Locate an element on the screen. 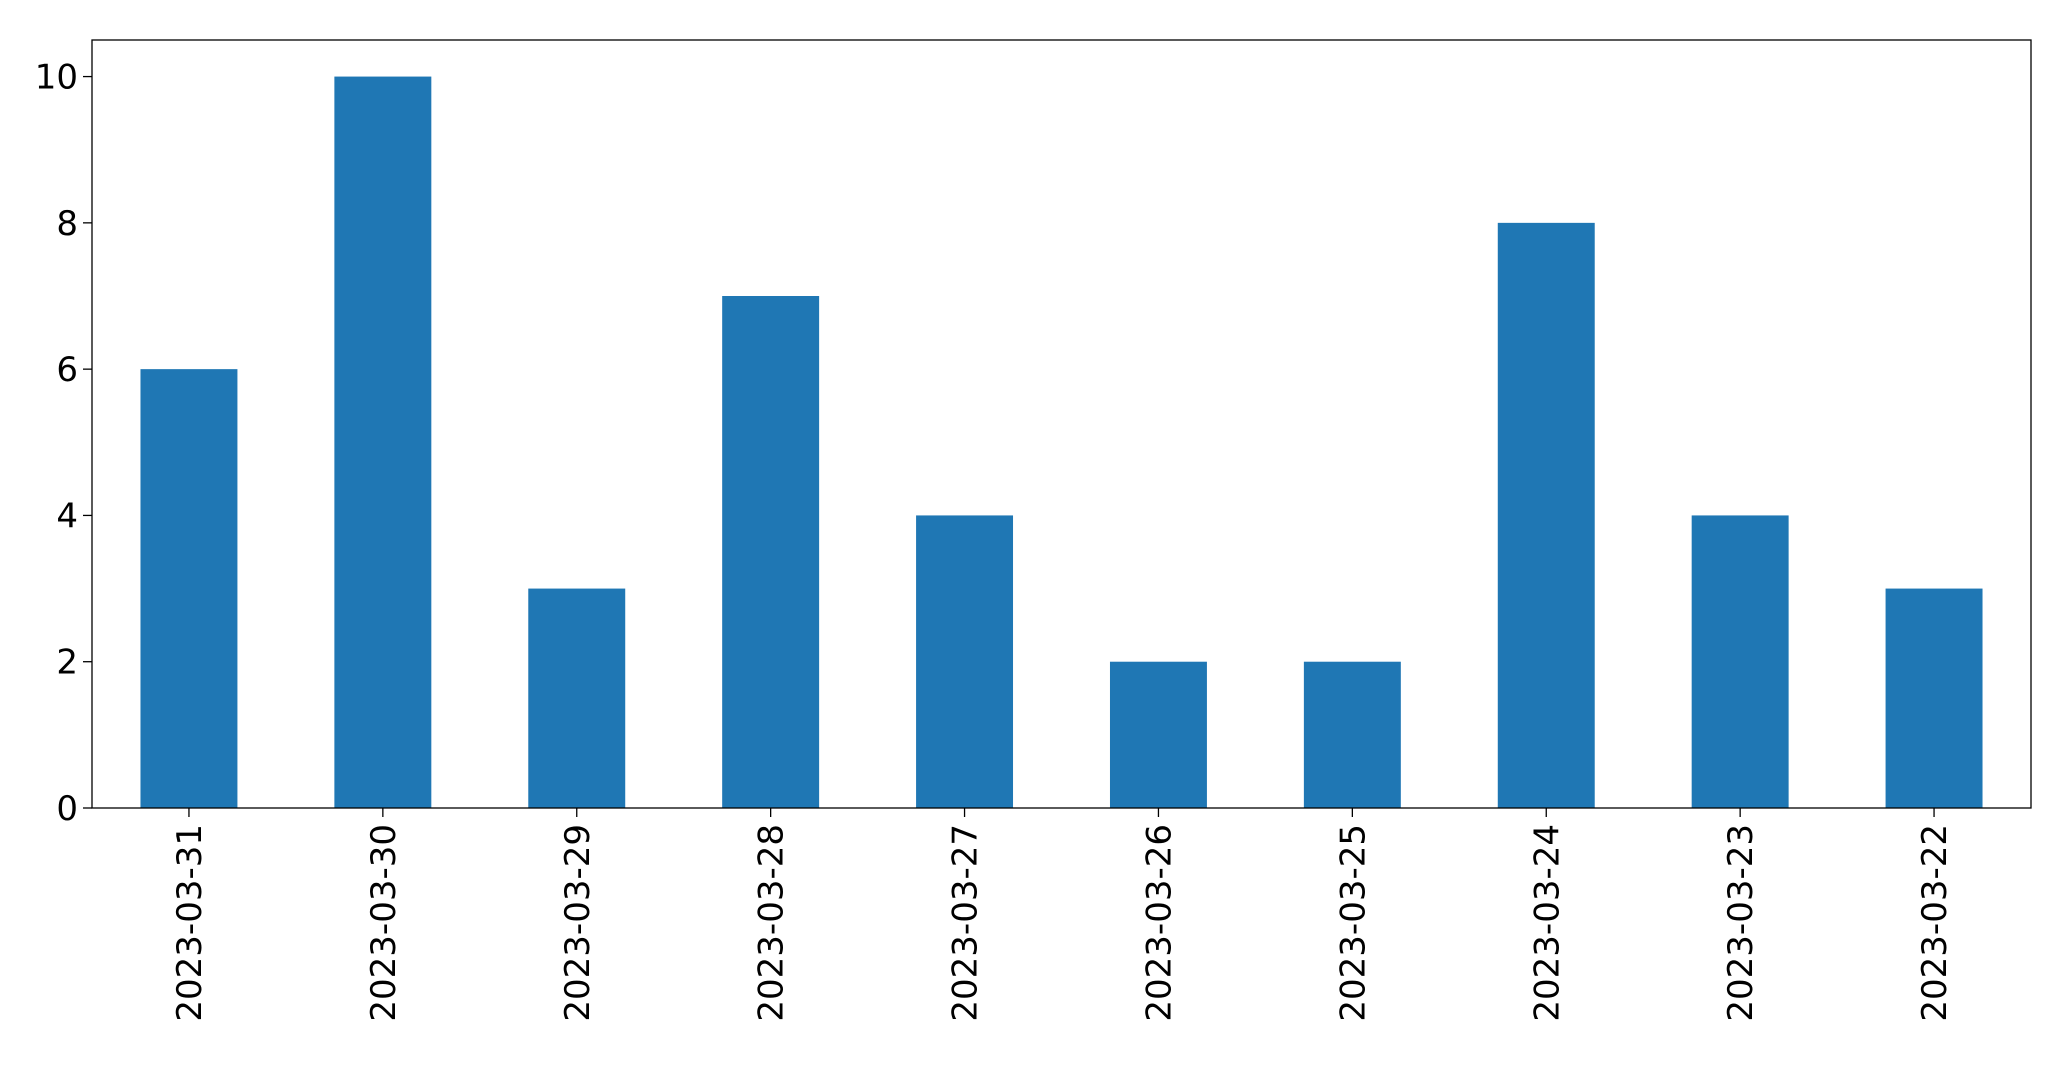 This screenshot has width=2071, height=1065. x-tick-label: 2023-03-25 is located at coordinates (1353, 923).